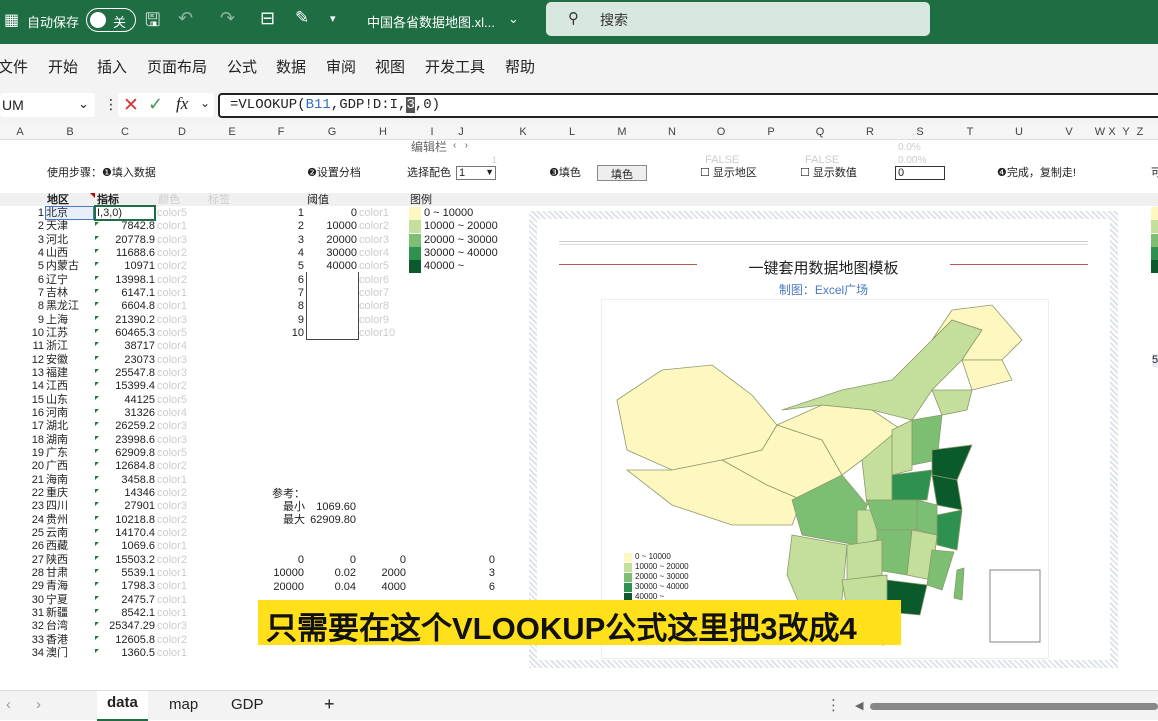  What do you see at coordinates (57, 346) in the screenshot?
I see `region-cell: 浙江` at bounding box center [57, 346].